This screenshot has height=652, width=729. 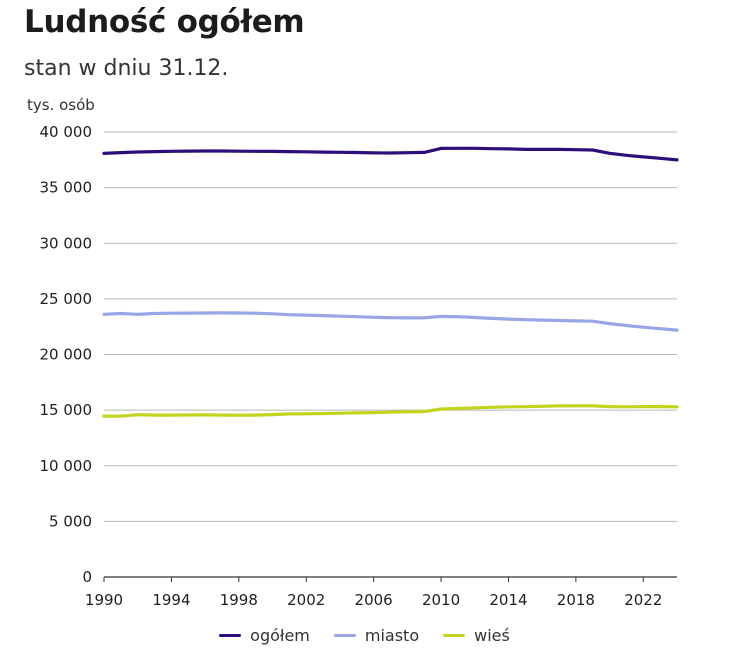 What do you see at coordinates (126, 68) in the screenshot?
I see `chart-subtitle: stan w dniu 31.12.` at bounding box center [126, 68].